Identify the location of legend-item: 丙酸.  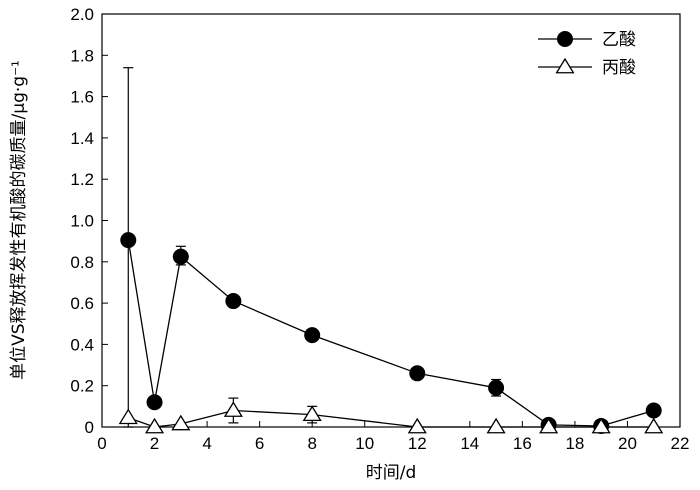
(587, 67).